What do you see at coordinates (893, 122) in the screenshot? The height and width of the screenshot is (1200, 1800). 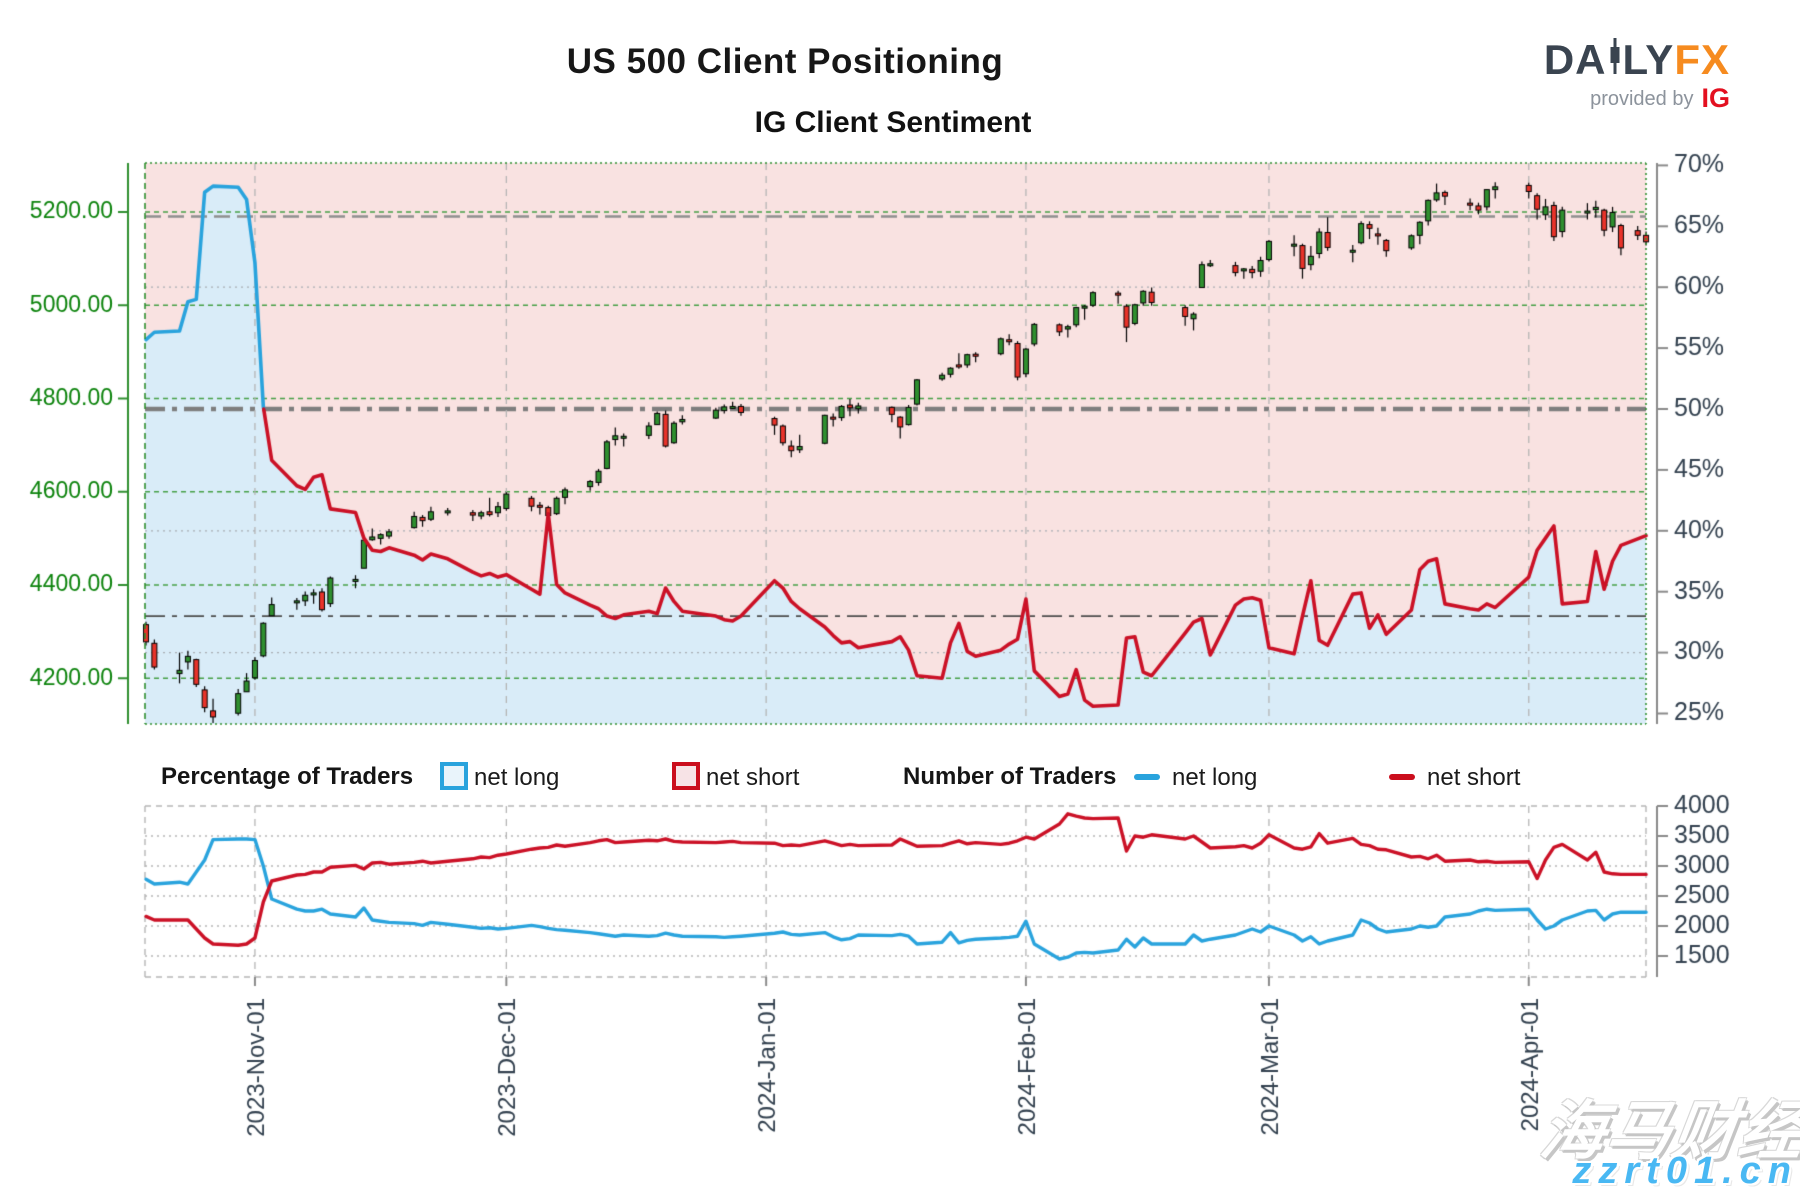 I see `chart-subtitle: IG Client Sentiment` at bounding box center [893, 122].